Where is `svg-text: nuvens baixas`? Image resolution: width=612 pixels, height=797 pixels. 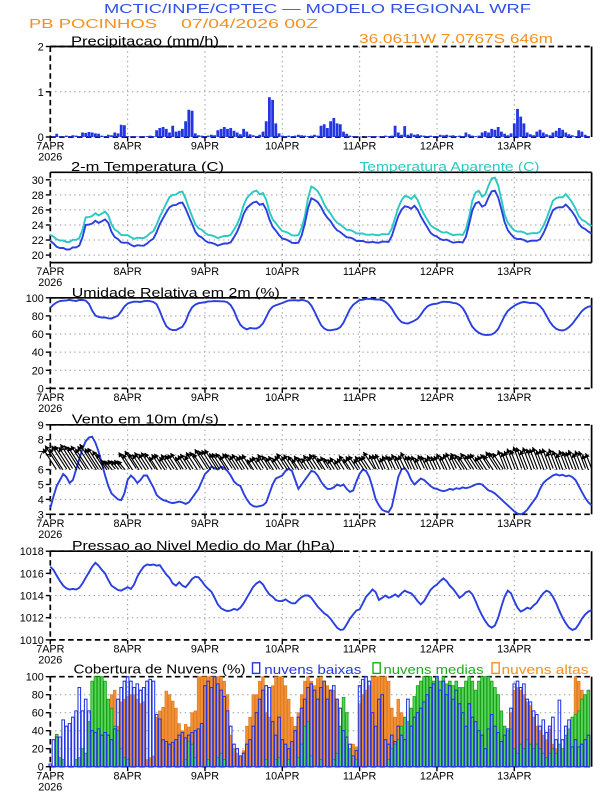
svg-text: nuvens baixas is located at coordinates (312, 670).